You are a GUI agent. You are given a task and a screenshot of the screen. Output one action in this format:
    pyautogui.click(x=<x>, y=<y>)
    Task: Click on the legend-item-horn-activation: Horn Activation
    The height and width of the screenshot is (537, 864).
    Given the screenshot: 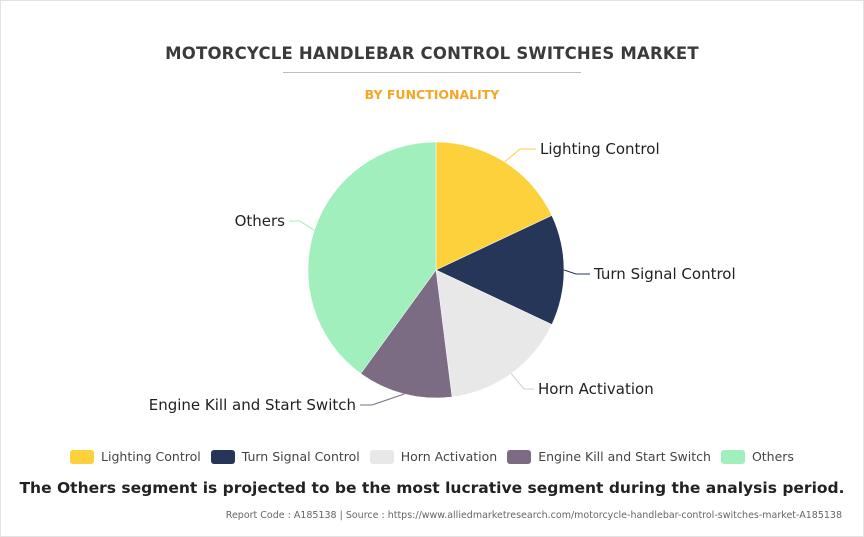 What is the action you would take?
    pyautogui.click(x=433, y=456)
    